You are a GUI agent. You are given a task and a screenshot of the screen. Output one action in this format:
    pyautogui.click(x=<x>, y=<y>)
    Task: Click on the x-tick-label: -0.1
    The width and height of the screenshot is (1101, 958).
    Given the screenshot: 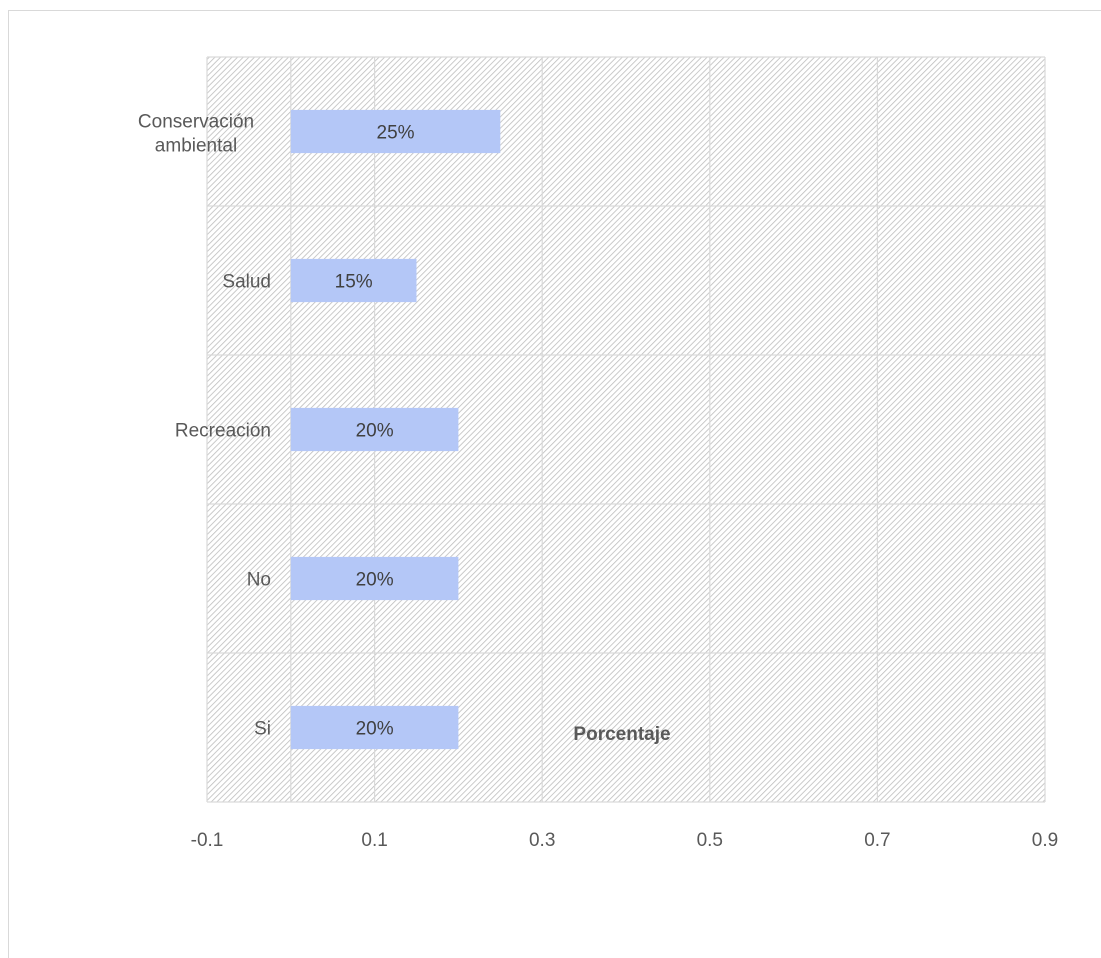 What is the action you would take?
    pyautogui.click(x=207, y=840)
    